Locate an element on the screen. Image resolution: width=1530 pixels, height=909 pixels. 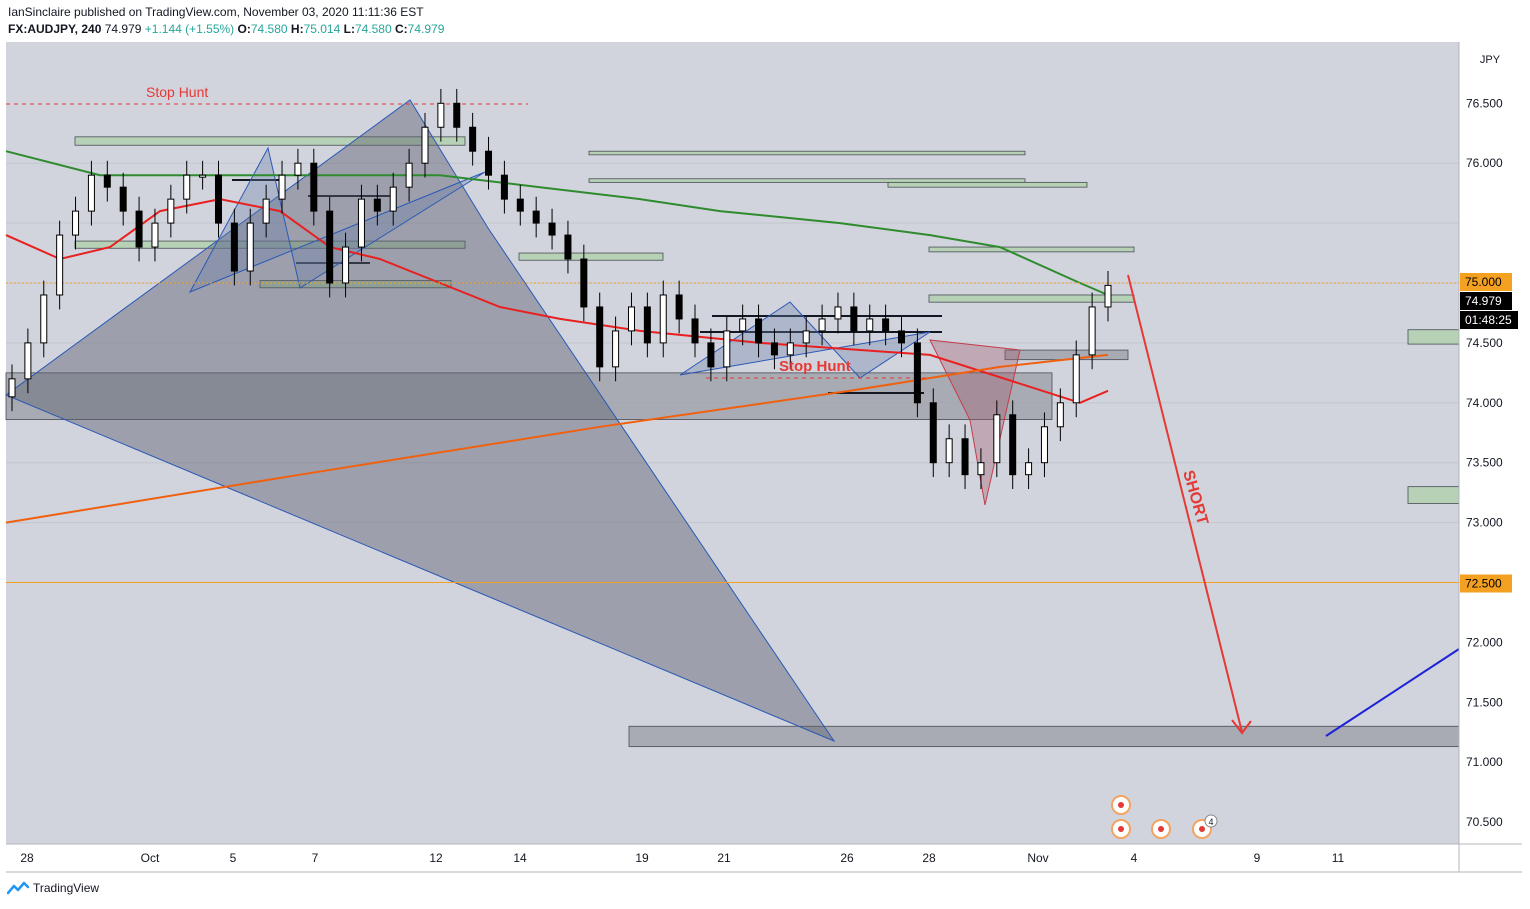
y-tick-label: 74.500 is located at coordinates (1484, 343).